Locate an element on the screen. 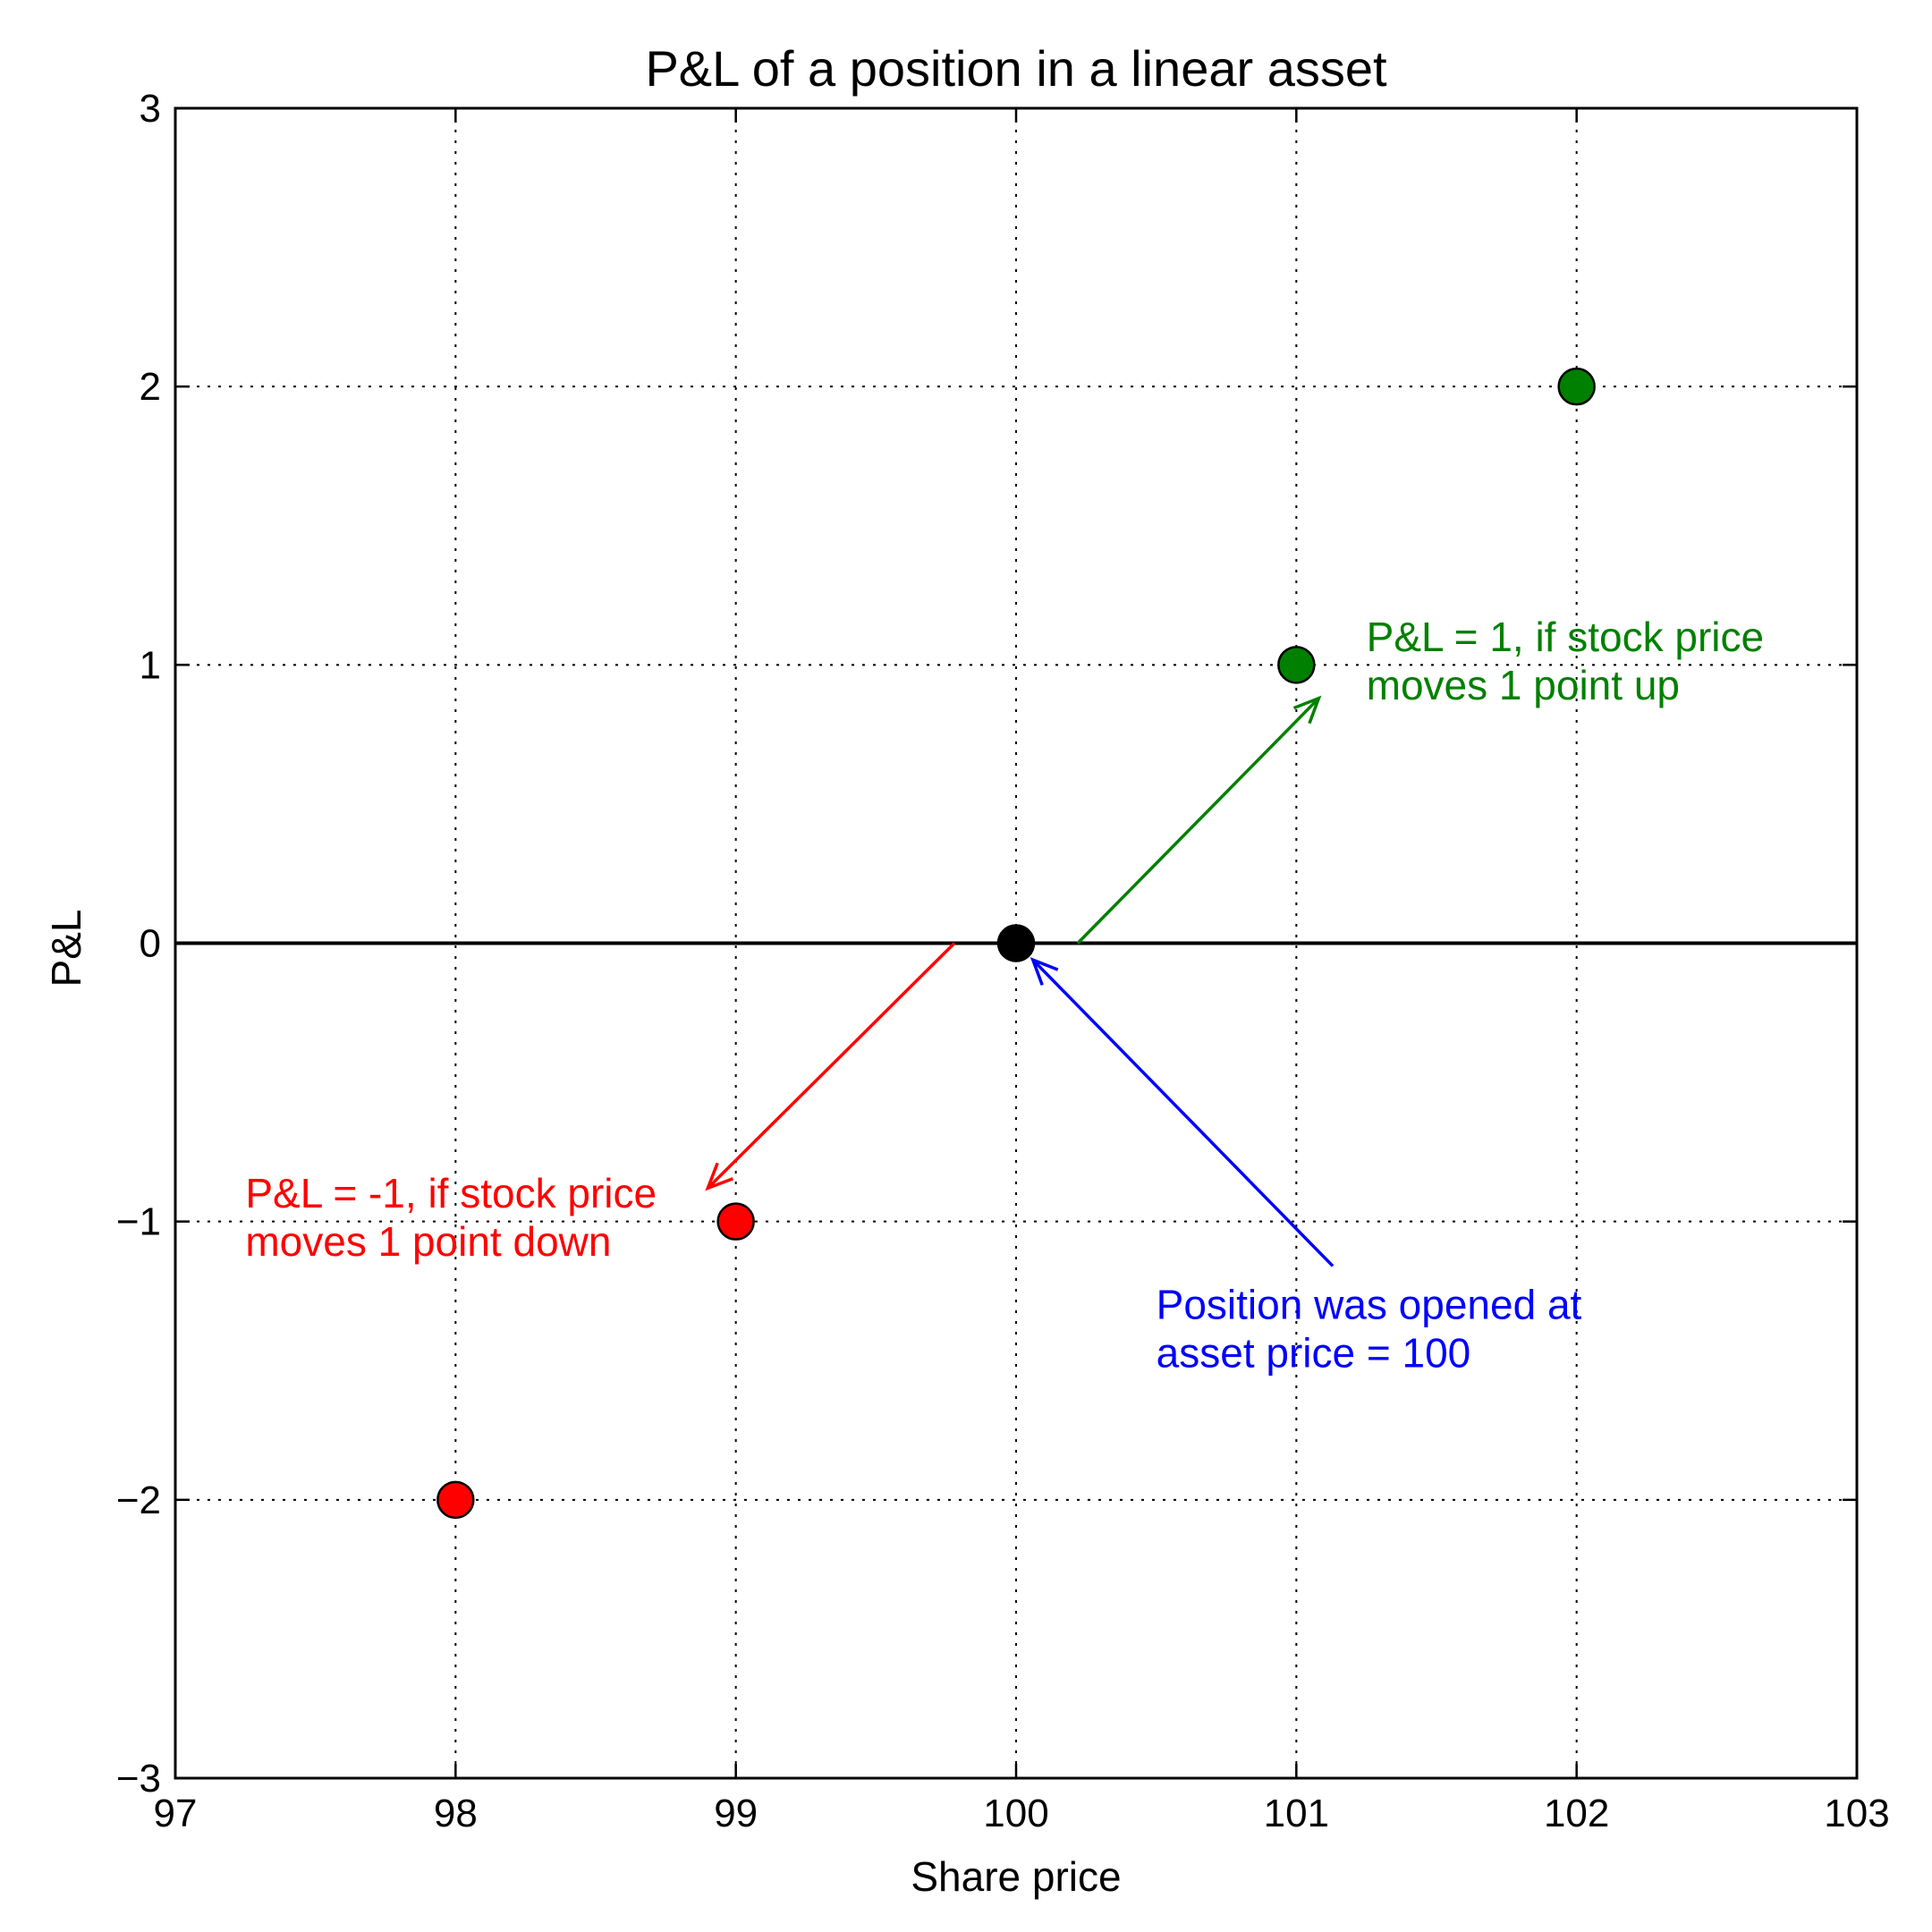 This screenshot has height=1932, width=1932. y-tick-label: −2 is located at coordinates (138, 1500).